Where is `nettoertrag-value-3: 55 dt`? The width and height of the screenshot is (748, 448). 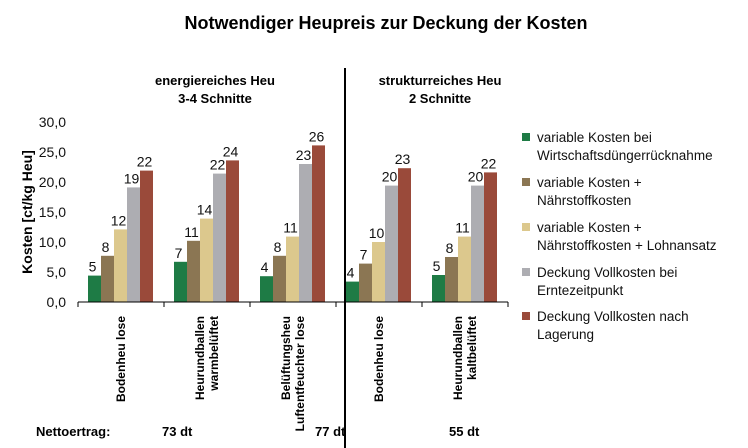 nettoertrag-value-3: 55 dt is located at coordinates (464, 431).